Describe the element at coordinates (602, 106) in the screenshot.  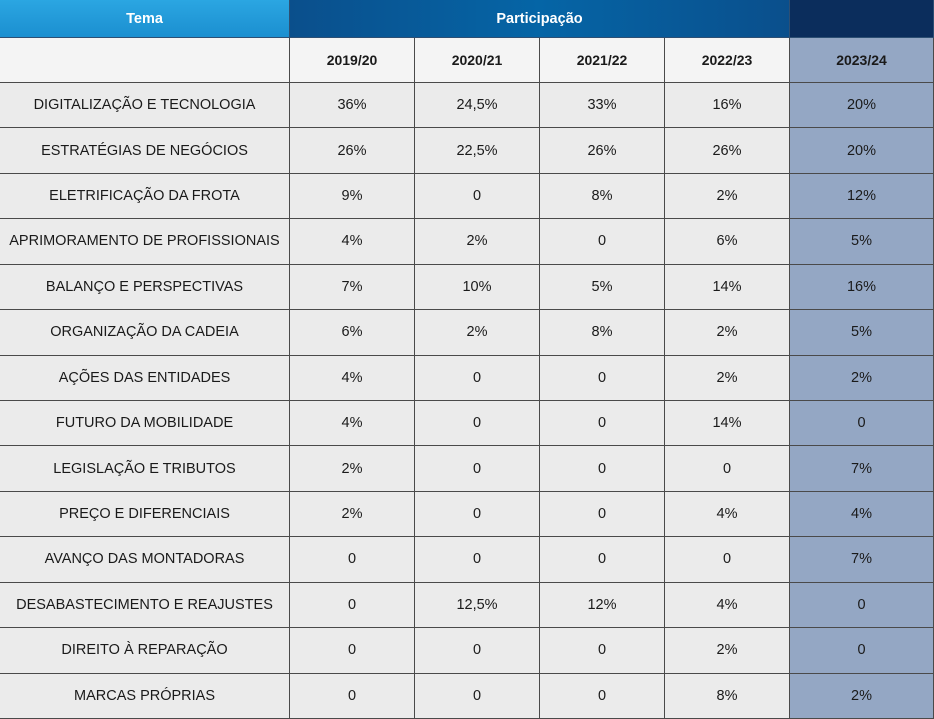
I see `share-value: 33%` at that location.